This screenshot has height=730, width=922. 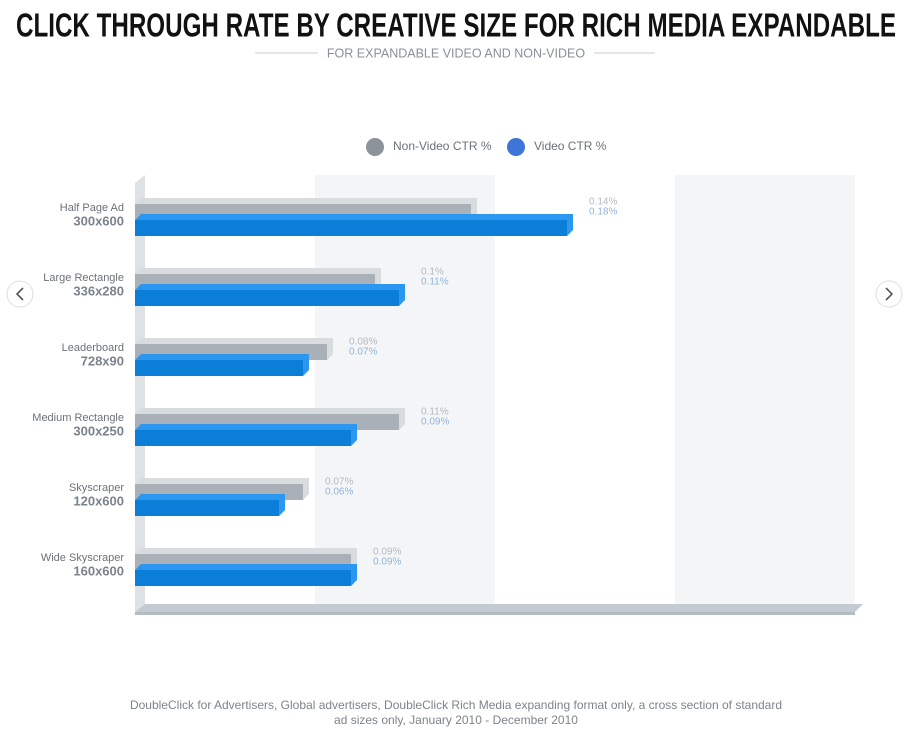 What do you see at coordinates (20, 294) in the screenshot?
I see `nav-left` at bounding box center [20, 294].